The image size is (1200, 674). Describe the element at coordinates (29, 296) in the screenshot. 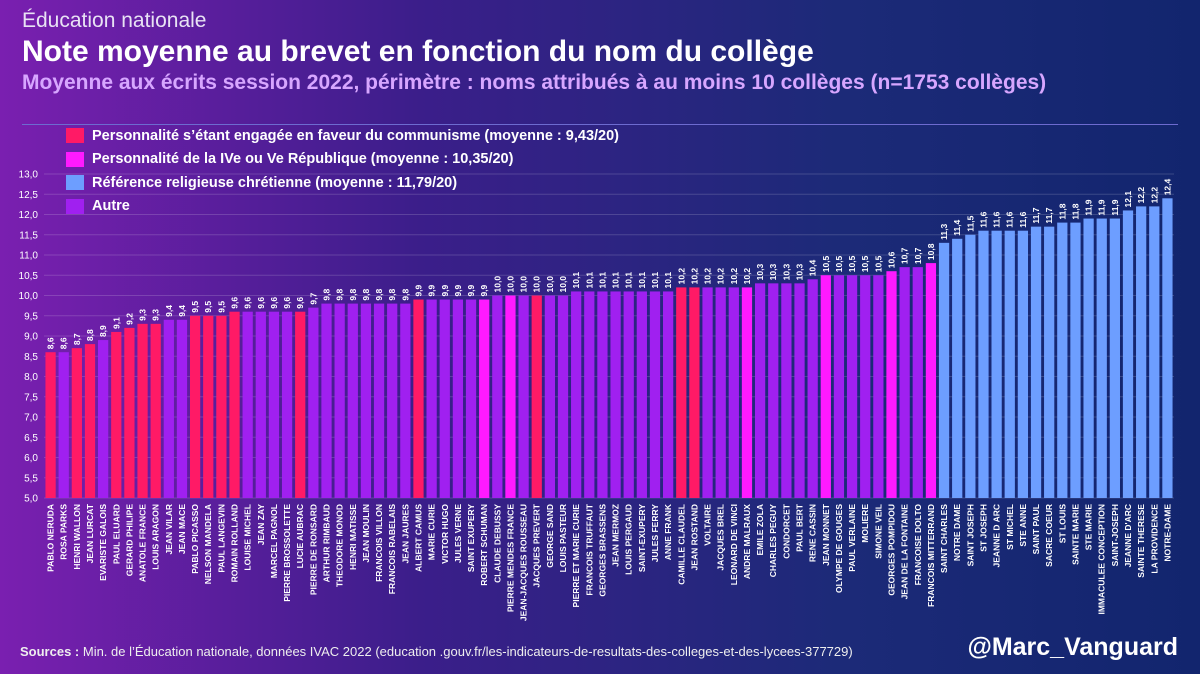

I see `y-tick-label: 10,0` at that location.